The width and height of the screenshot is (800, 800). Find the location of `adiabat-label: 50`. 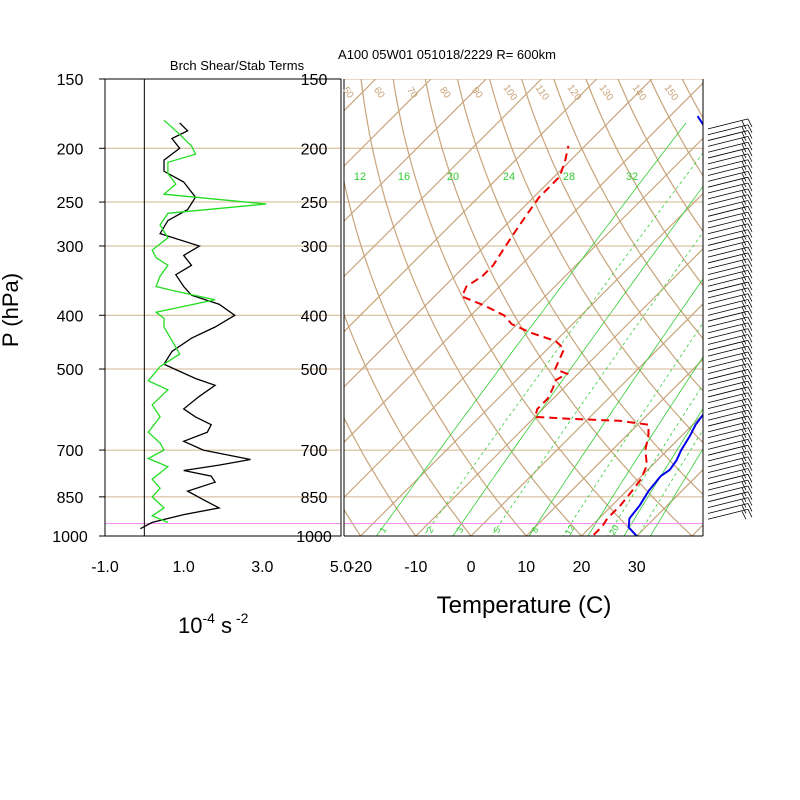

adiabat-label: 50 is located at coordinates (348, 93).